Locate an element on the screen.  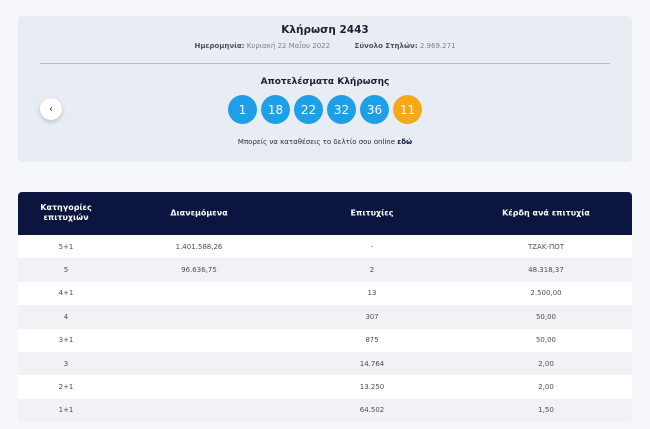
divider is located at coordinates (325, 63).